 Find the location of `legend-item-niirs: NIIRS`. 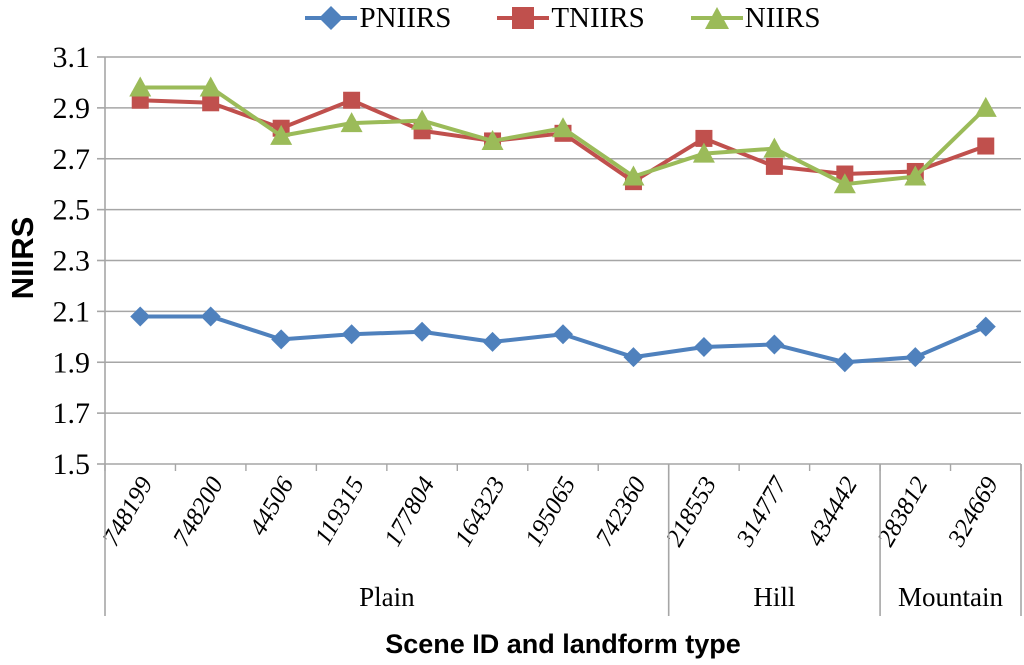

legend-item-niirs: NIIRS is located at coordinates (755, 17).